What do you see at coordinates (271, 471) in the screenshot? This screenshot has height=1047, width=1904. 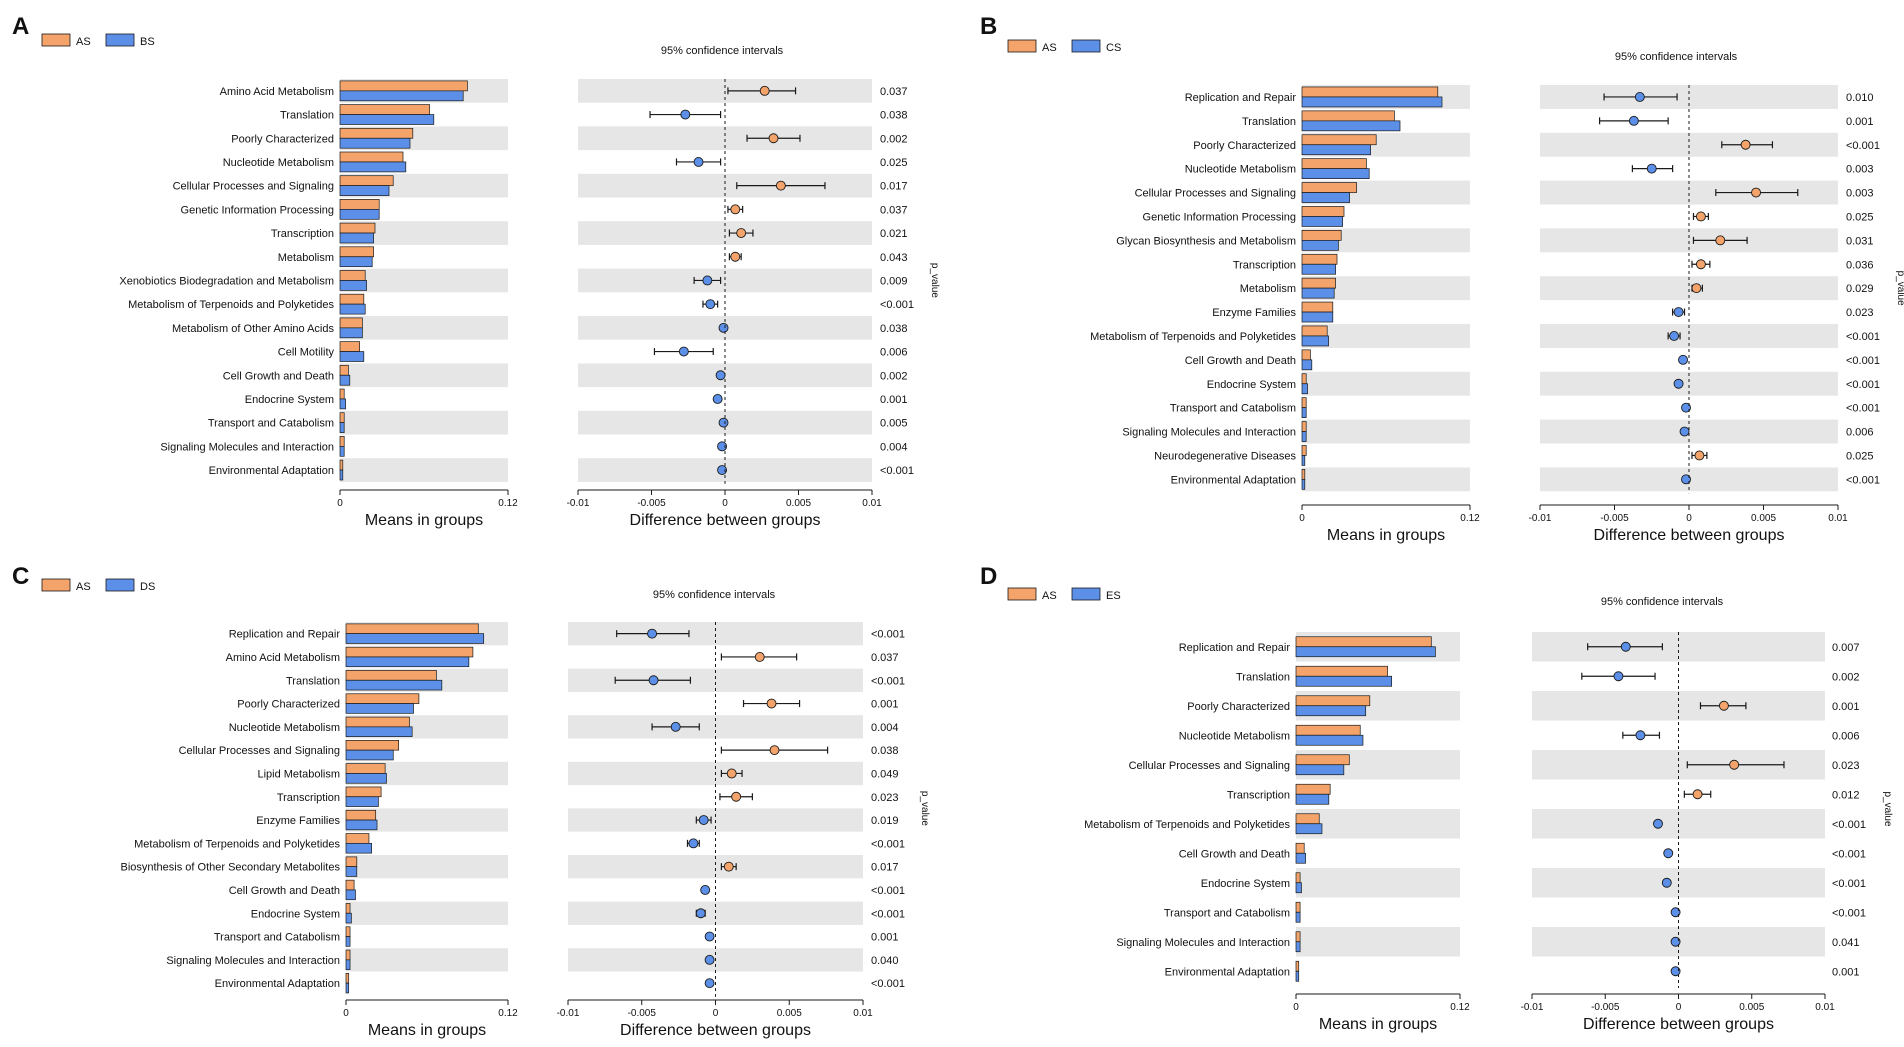 I see `category-label: Environmental Adaptation` at bounding box center [271, 471].